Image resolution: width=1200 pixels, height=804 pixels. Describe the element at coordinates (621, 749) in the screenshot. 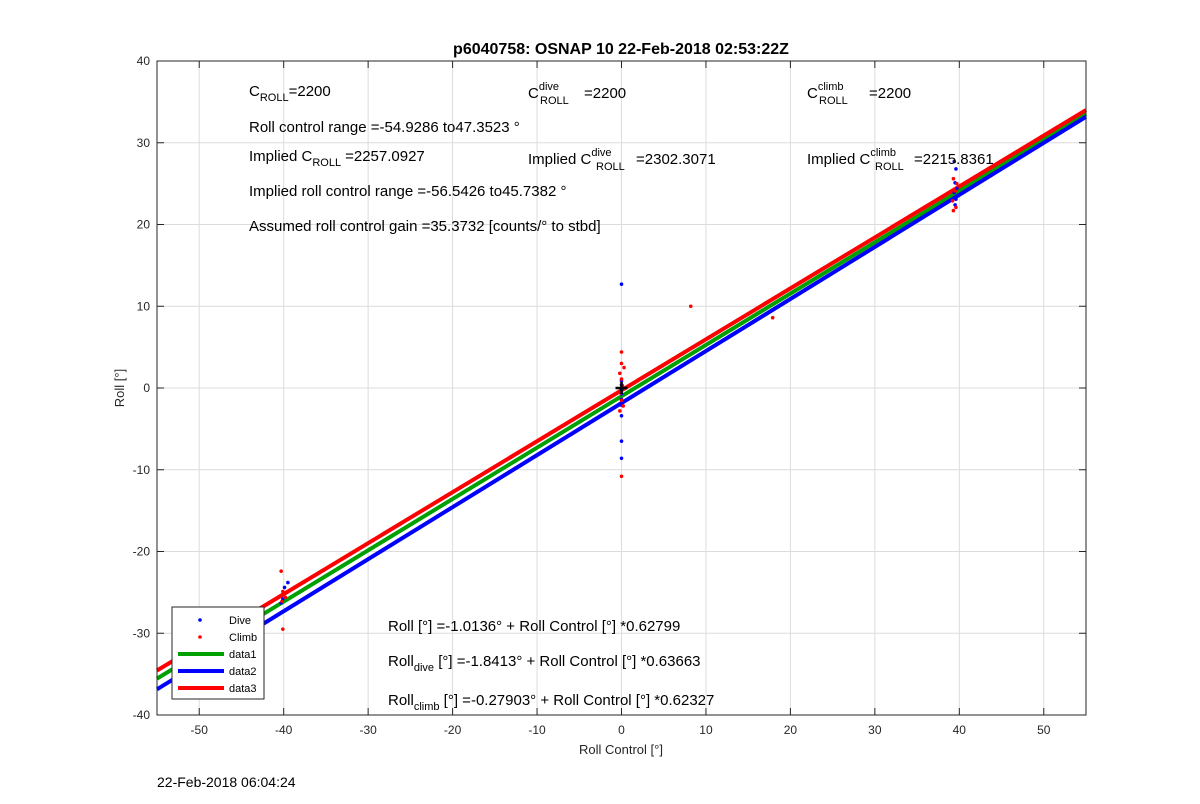

I see `x-axis-label: Roll Control [°]` at that location.